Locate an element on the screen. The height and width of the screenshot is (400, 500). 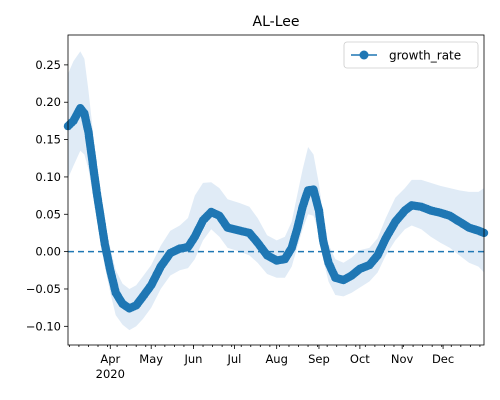
legend-box is located at coordinates (411, 55).